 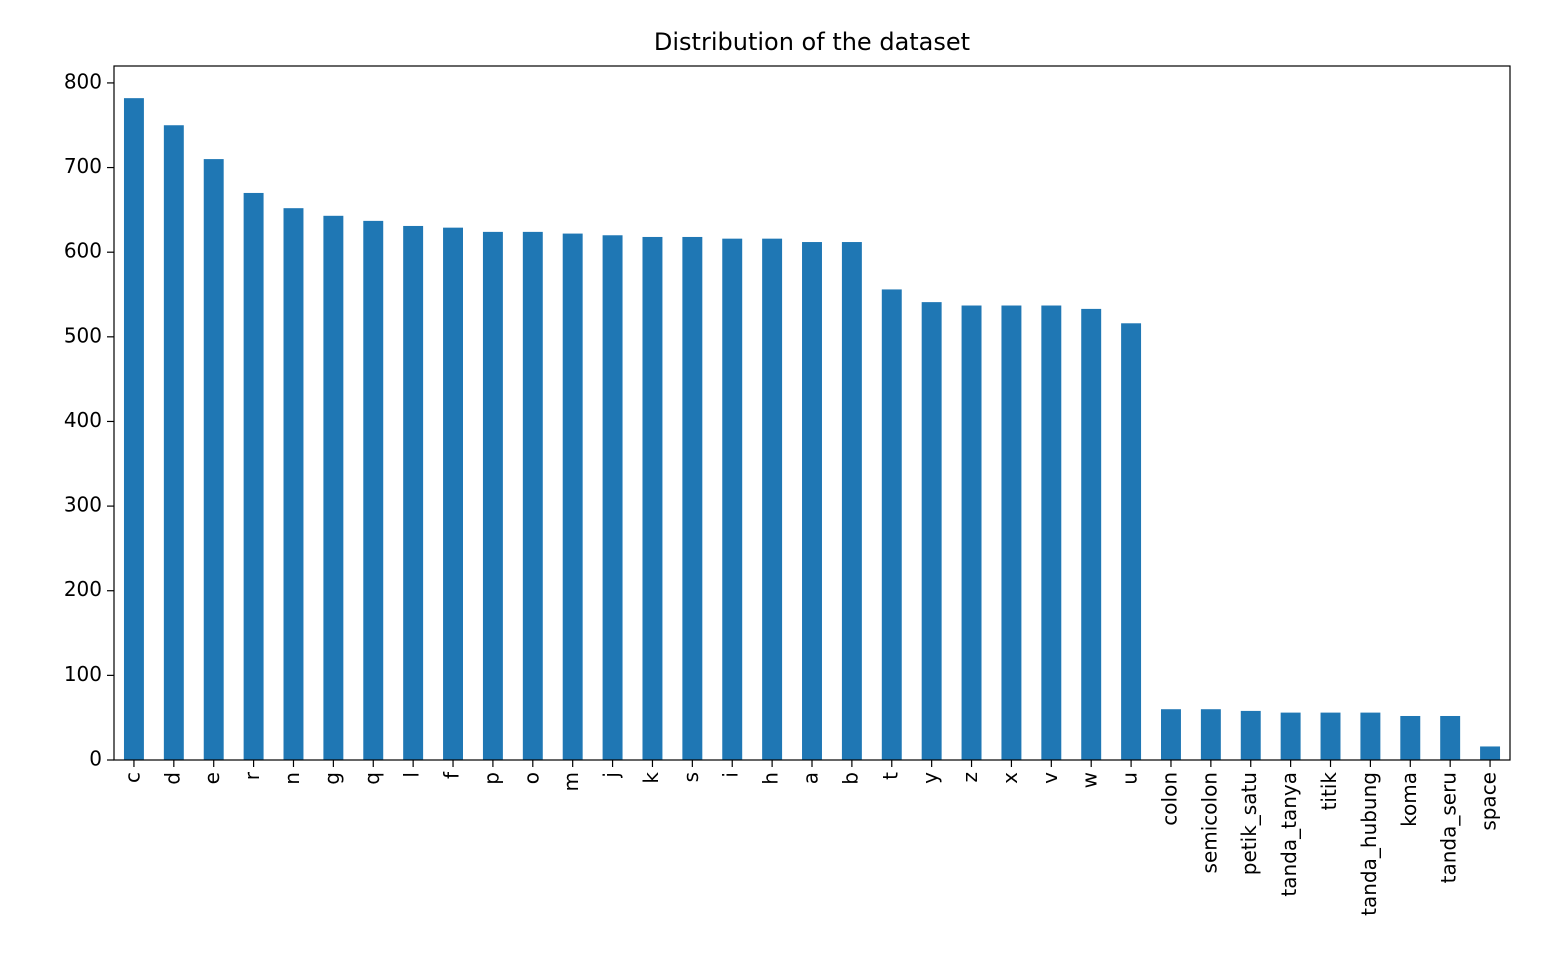 I want to click on bar-tanda_seru, so click(x=1450, y=737).